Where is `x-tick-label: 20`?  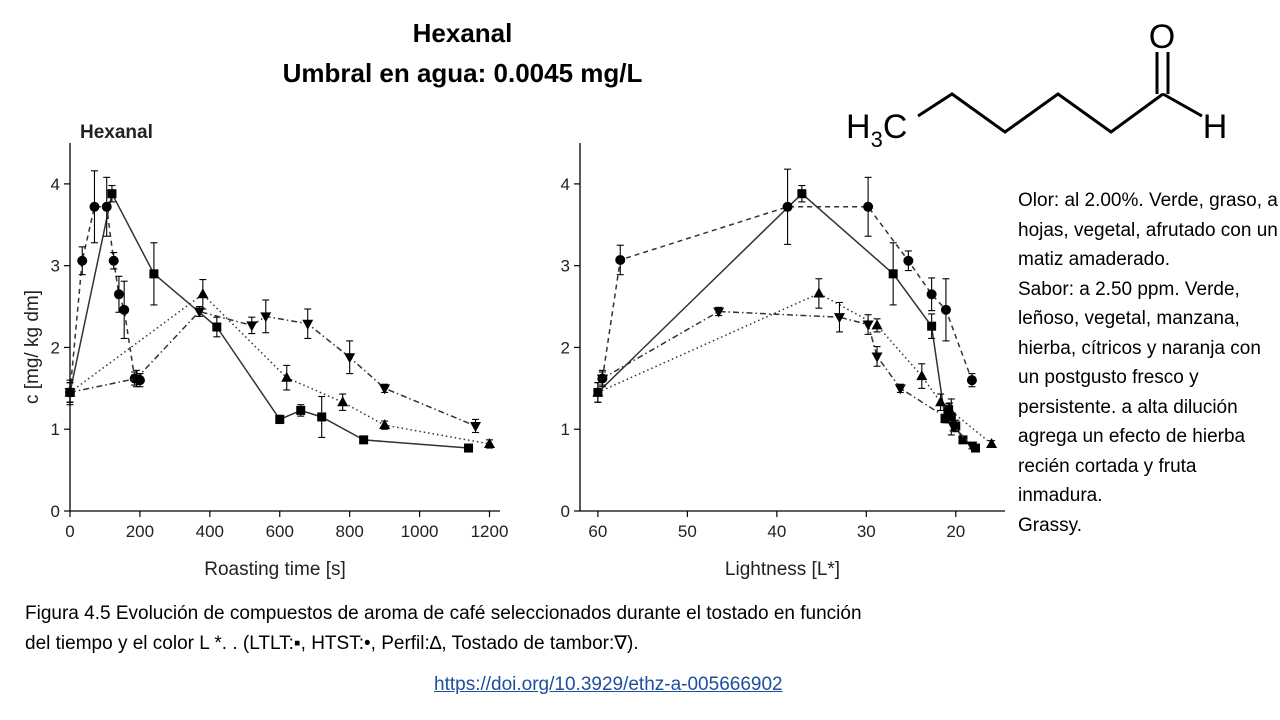
x-tick-label: 20 is located at coordinates (955, 531).